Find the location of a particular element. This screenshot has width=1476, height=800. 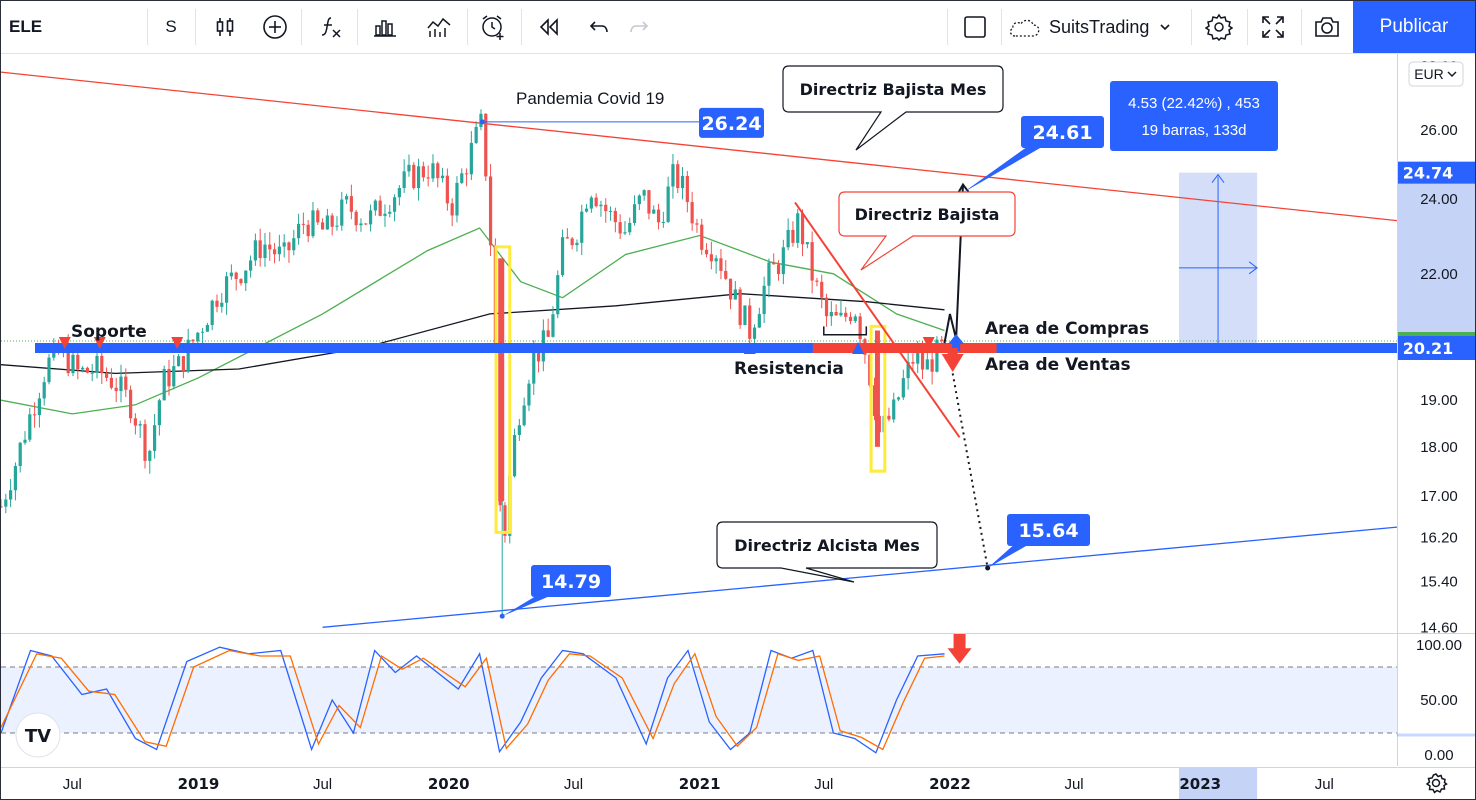

trendline-alcista-mes is located at coordinates (860, 577).